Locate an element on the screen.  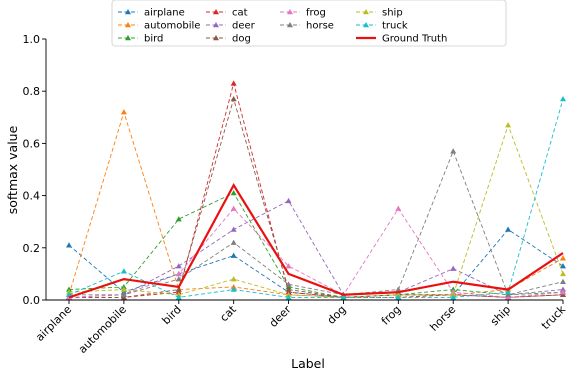
legend-entry-airplane: airplane is located at coordinates (151, 13).